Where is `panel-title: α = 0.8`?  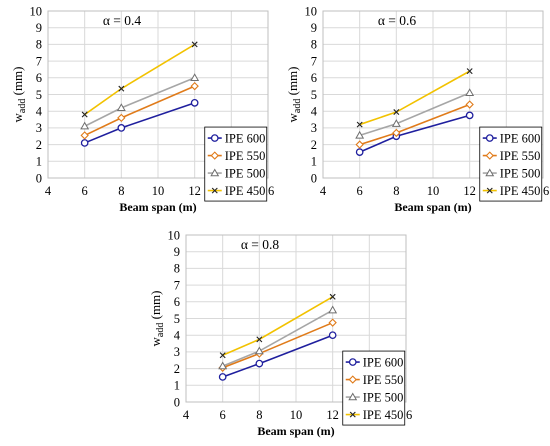
panel-title: α = 0.8 is located at coordinates (260, 244).